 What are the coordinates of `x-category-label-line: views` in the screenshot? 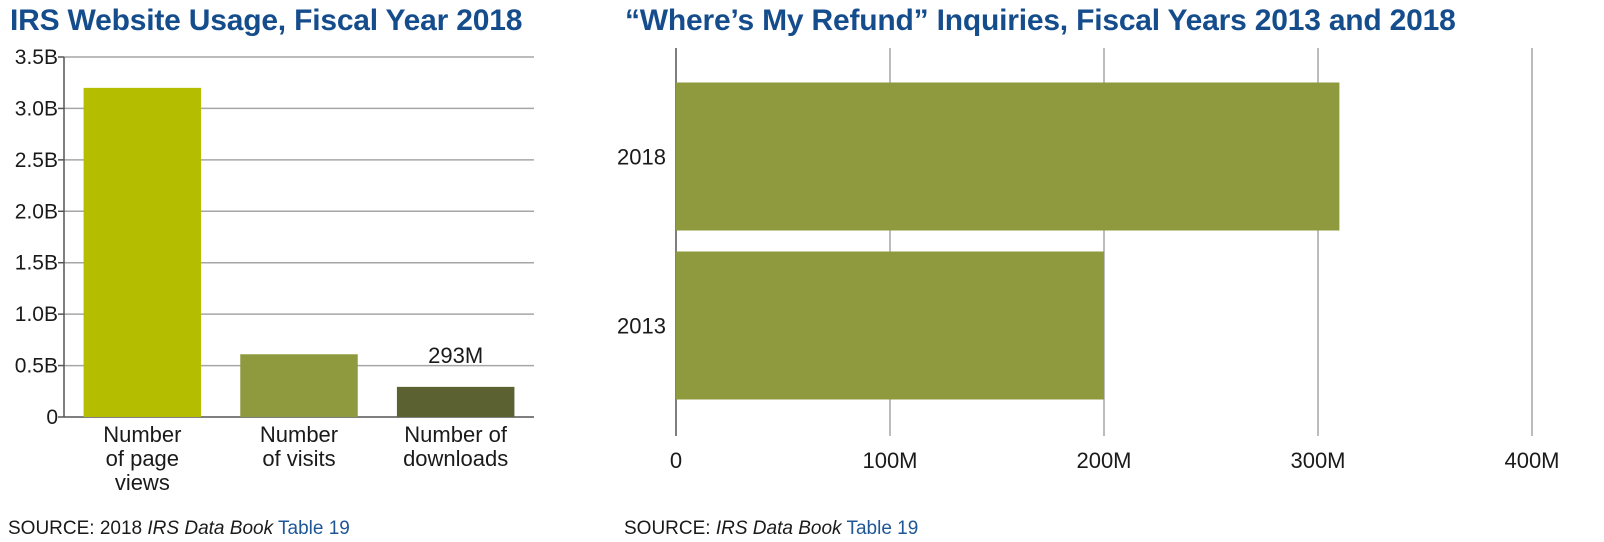 It's located at (142, 482).